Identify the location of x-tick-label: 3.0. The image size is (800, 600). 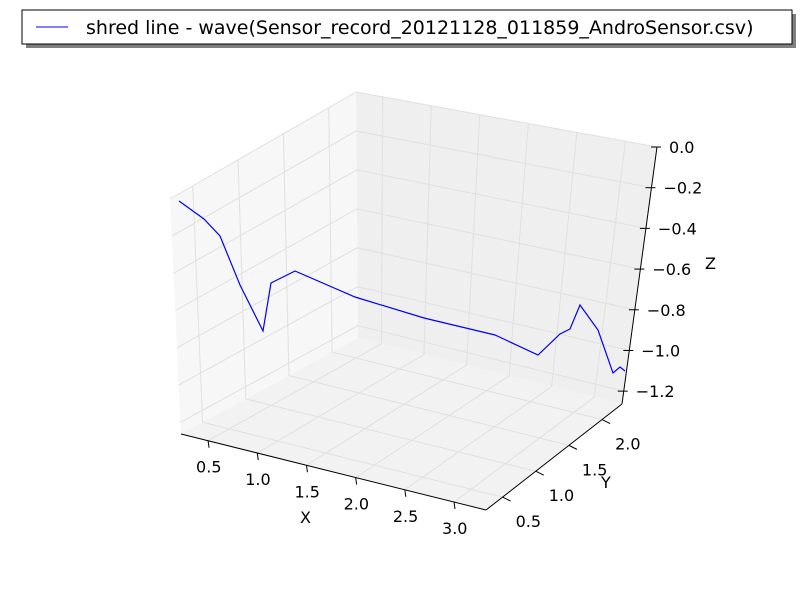
(454, 528).